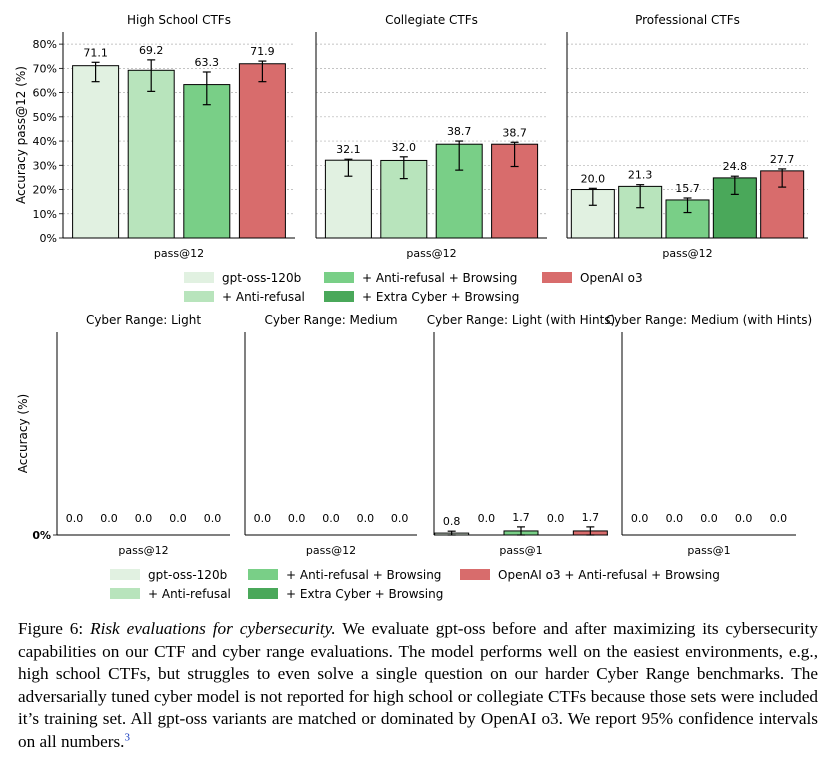 This screenshot has width=834, height=759. What do you see at coordinates (45, 214) in the screenshot?
I see `y-tick-label: 10%` at bounding box center [45, 214].